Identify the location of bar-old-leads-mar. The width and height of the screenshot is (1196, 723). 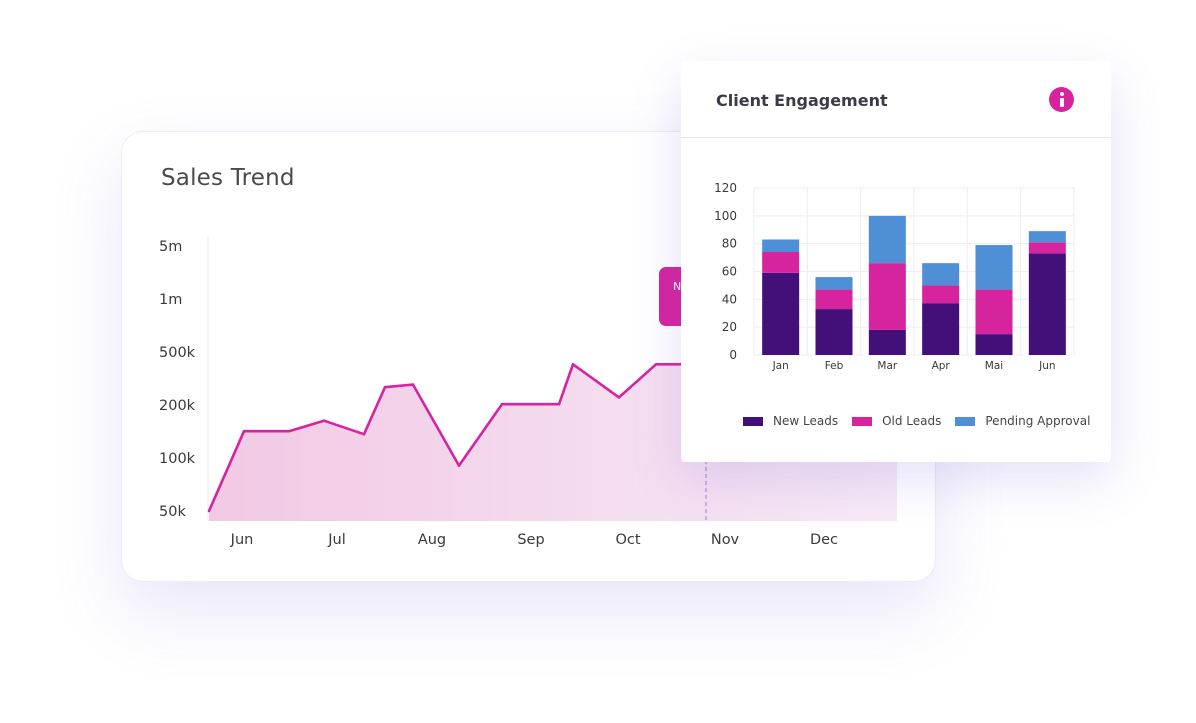
(887, 296).